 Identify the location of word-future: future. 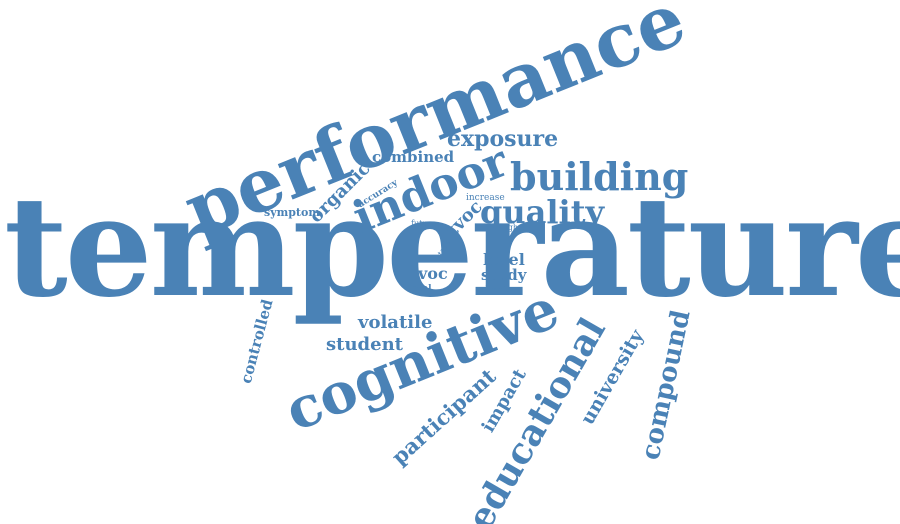
(424, 223).